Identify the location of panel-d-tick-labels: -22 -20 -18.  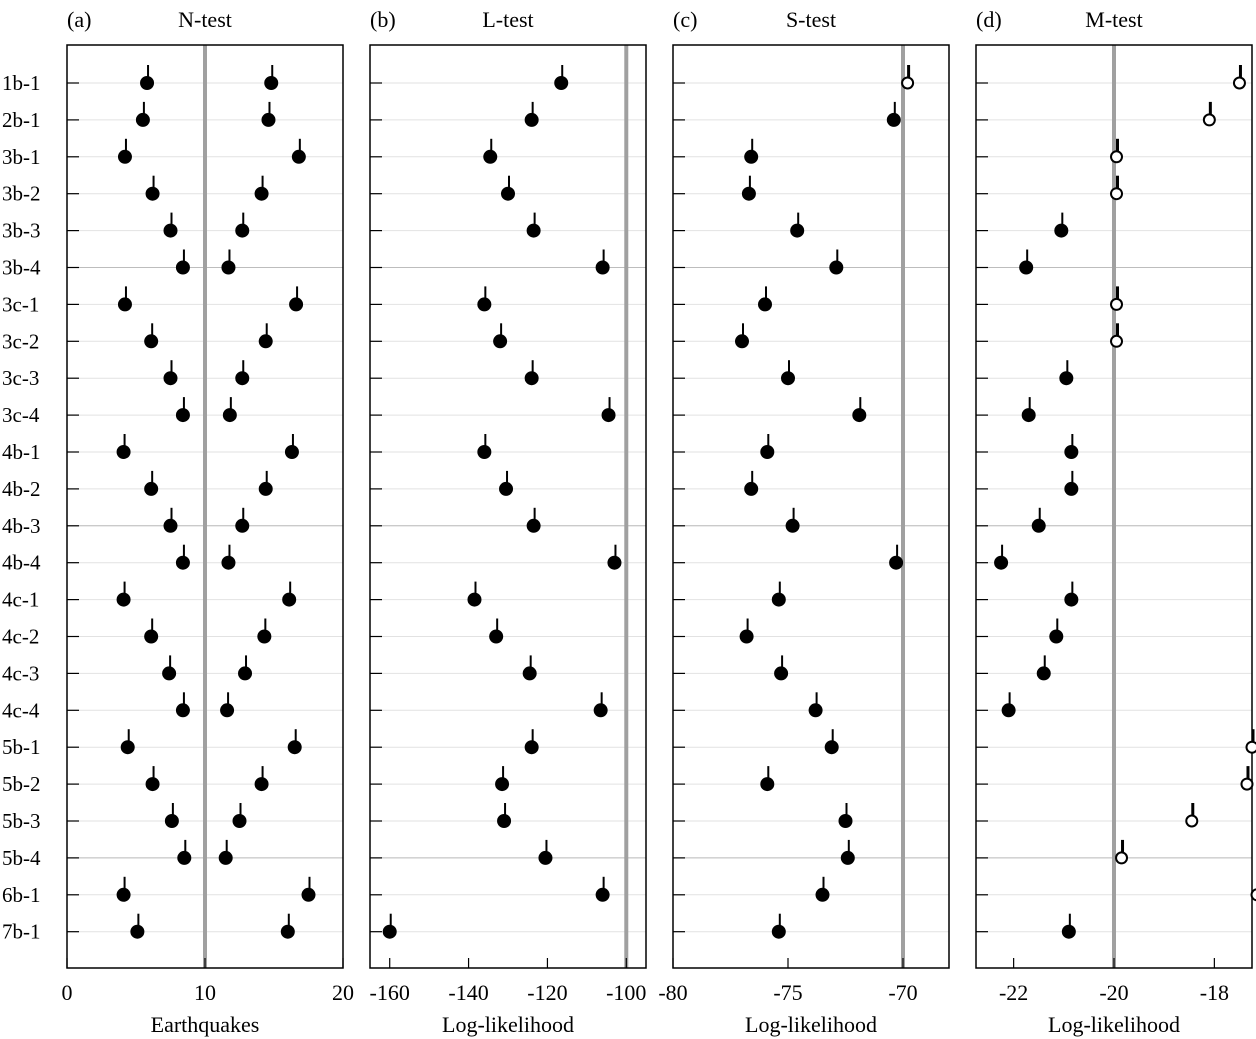
(1114, 992).